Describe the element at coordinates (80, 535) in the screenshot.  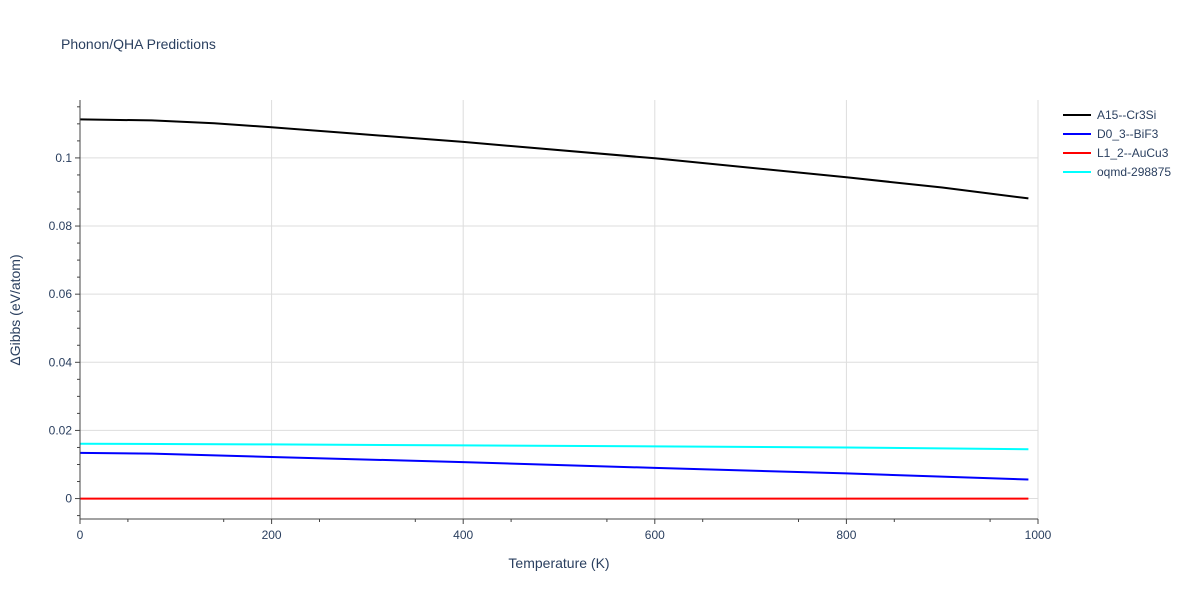
I see `x-tick-label: 0` at that location.